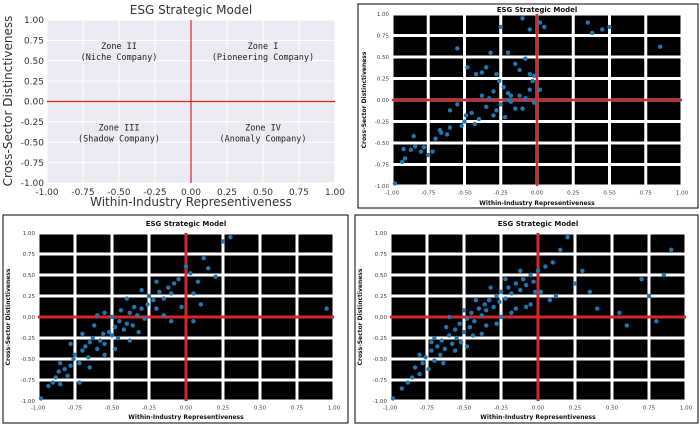 The height and width of the screenshot is (425, 700). What do you see at coordinates (392, 194) in the screenshot?
I see `x-tick-label: -1.00` at bounding box center [392, 194].